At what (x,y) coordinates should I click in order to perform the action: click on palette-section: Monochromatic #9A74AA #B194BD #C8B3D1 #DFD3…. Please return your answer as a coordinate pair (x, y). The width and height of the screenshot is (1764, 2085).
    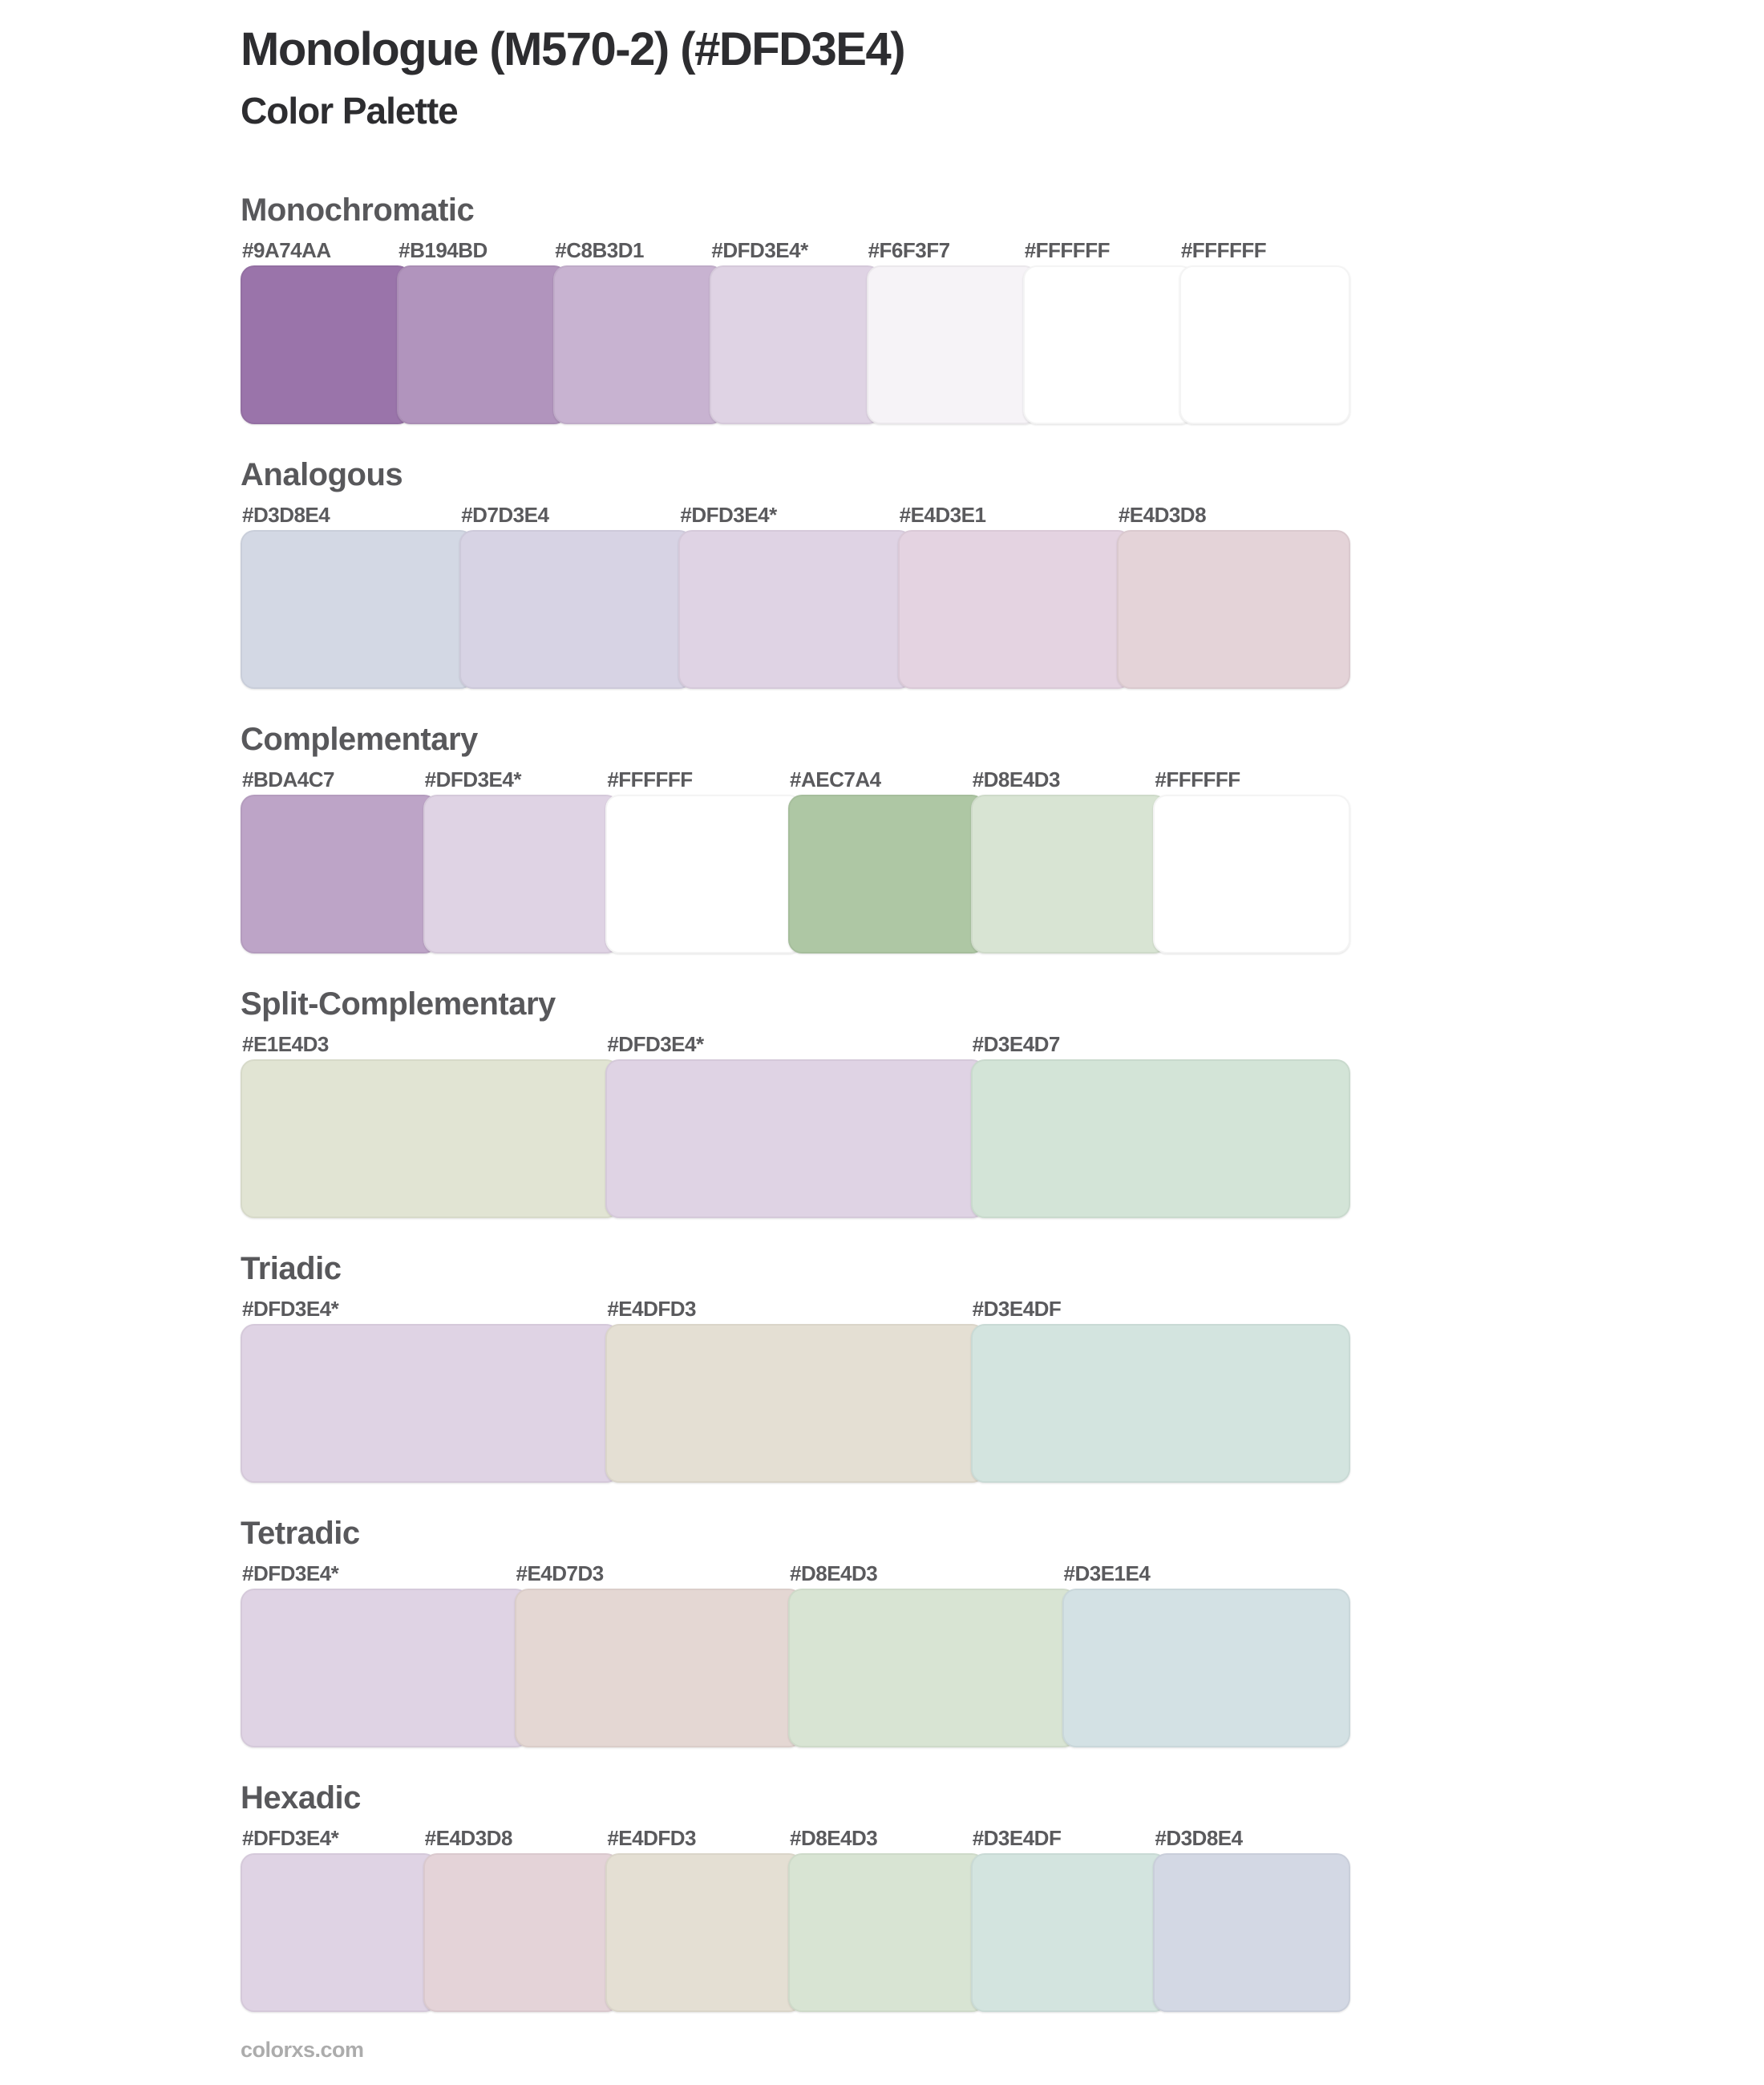
    Looking at the image, I should click on (795, 308).